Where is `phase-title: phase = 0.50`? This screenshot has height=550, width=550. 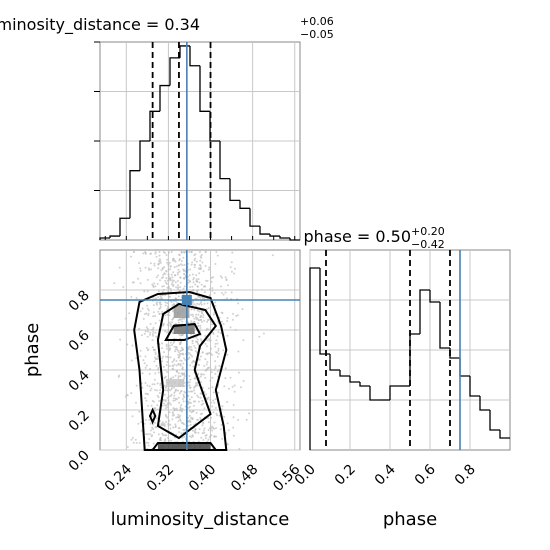 phase-title: phase = 0.50 is located at coordinates (357, 236).